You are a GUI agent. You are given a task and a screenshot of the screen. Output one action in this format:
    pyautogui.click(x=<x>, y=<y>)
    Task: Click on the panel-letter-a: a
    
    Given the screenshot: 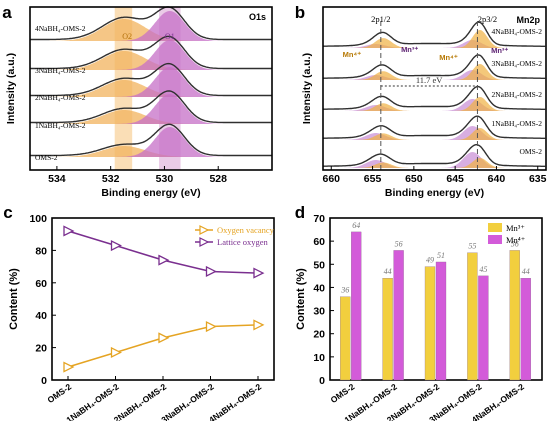 What is the action you would take?
    pyautogui.click(x=7, y=12)
    